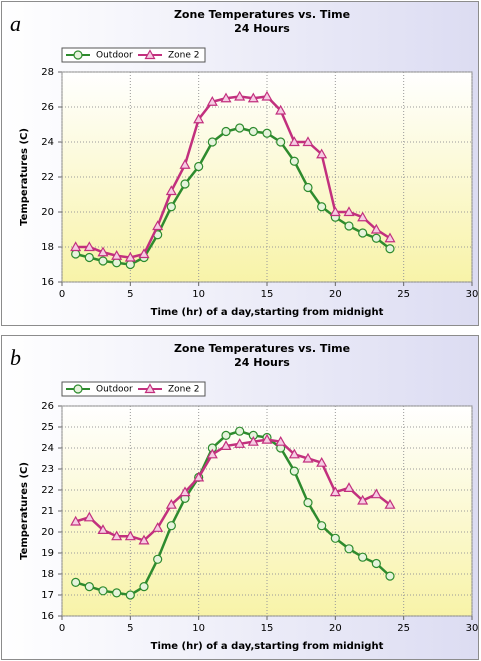  Describe the element at coordinates (133, 389) in the screenshot. I see `legend-box` at that location.